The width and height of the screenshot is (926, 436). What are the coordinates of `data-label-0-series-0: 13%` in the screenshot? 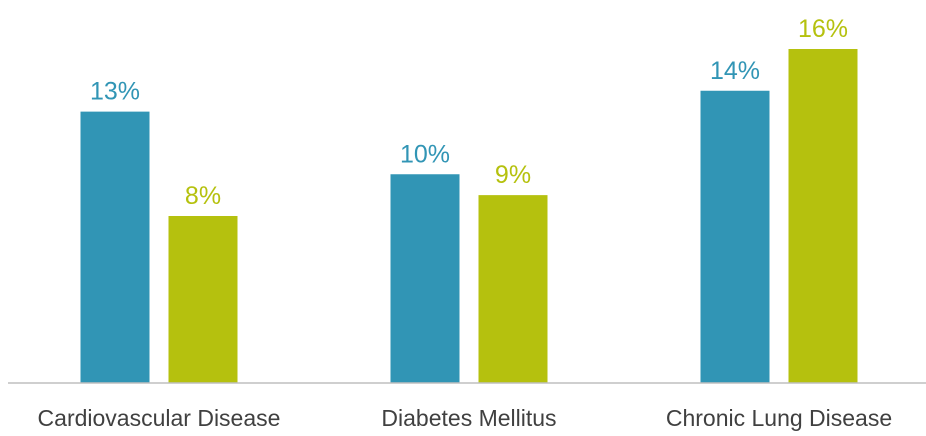 It's located at (115, 92).